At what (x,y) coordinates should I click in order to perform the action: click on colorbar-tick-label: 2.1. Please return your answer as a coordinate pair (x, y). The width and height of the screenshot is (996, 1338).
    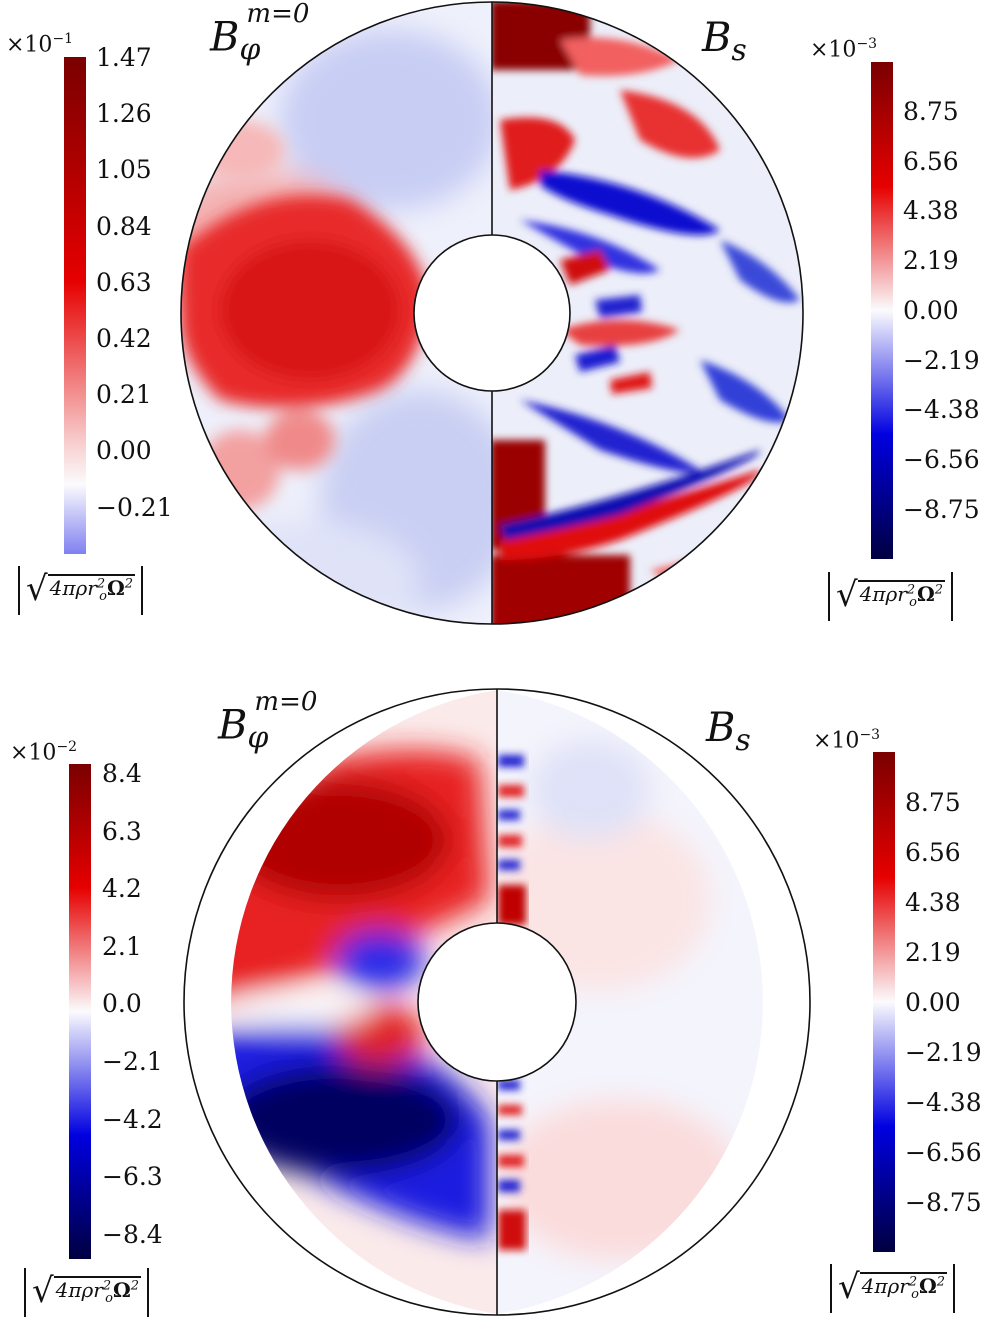
    Looking at the image, I should click on (122, 946).